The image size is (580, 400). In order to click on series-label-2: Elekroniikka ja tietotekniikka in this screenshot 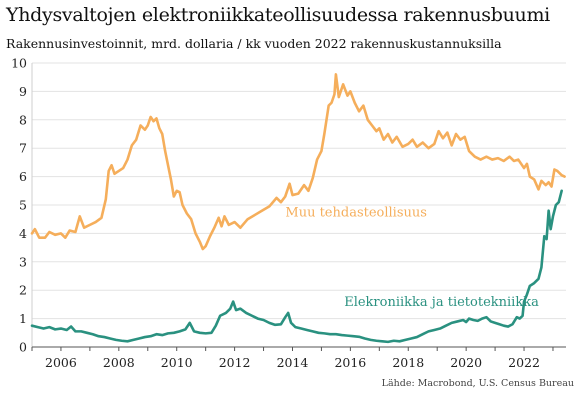, I will do `click(441, 302)`.